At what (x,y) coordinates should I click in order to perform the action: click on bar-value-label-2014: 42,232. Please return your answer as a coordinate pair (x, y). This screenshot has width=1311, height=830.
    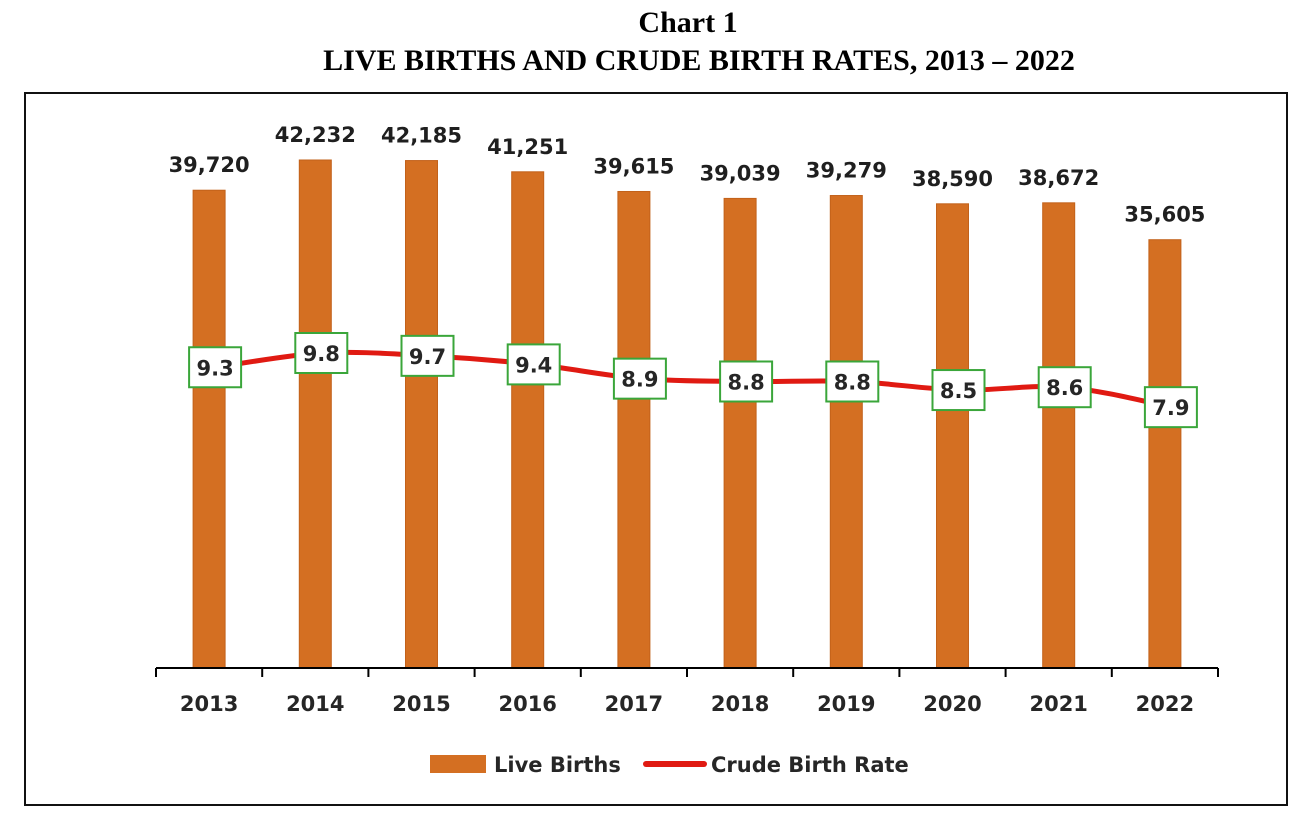
    Looking at the image, I should click on (315, 135).